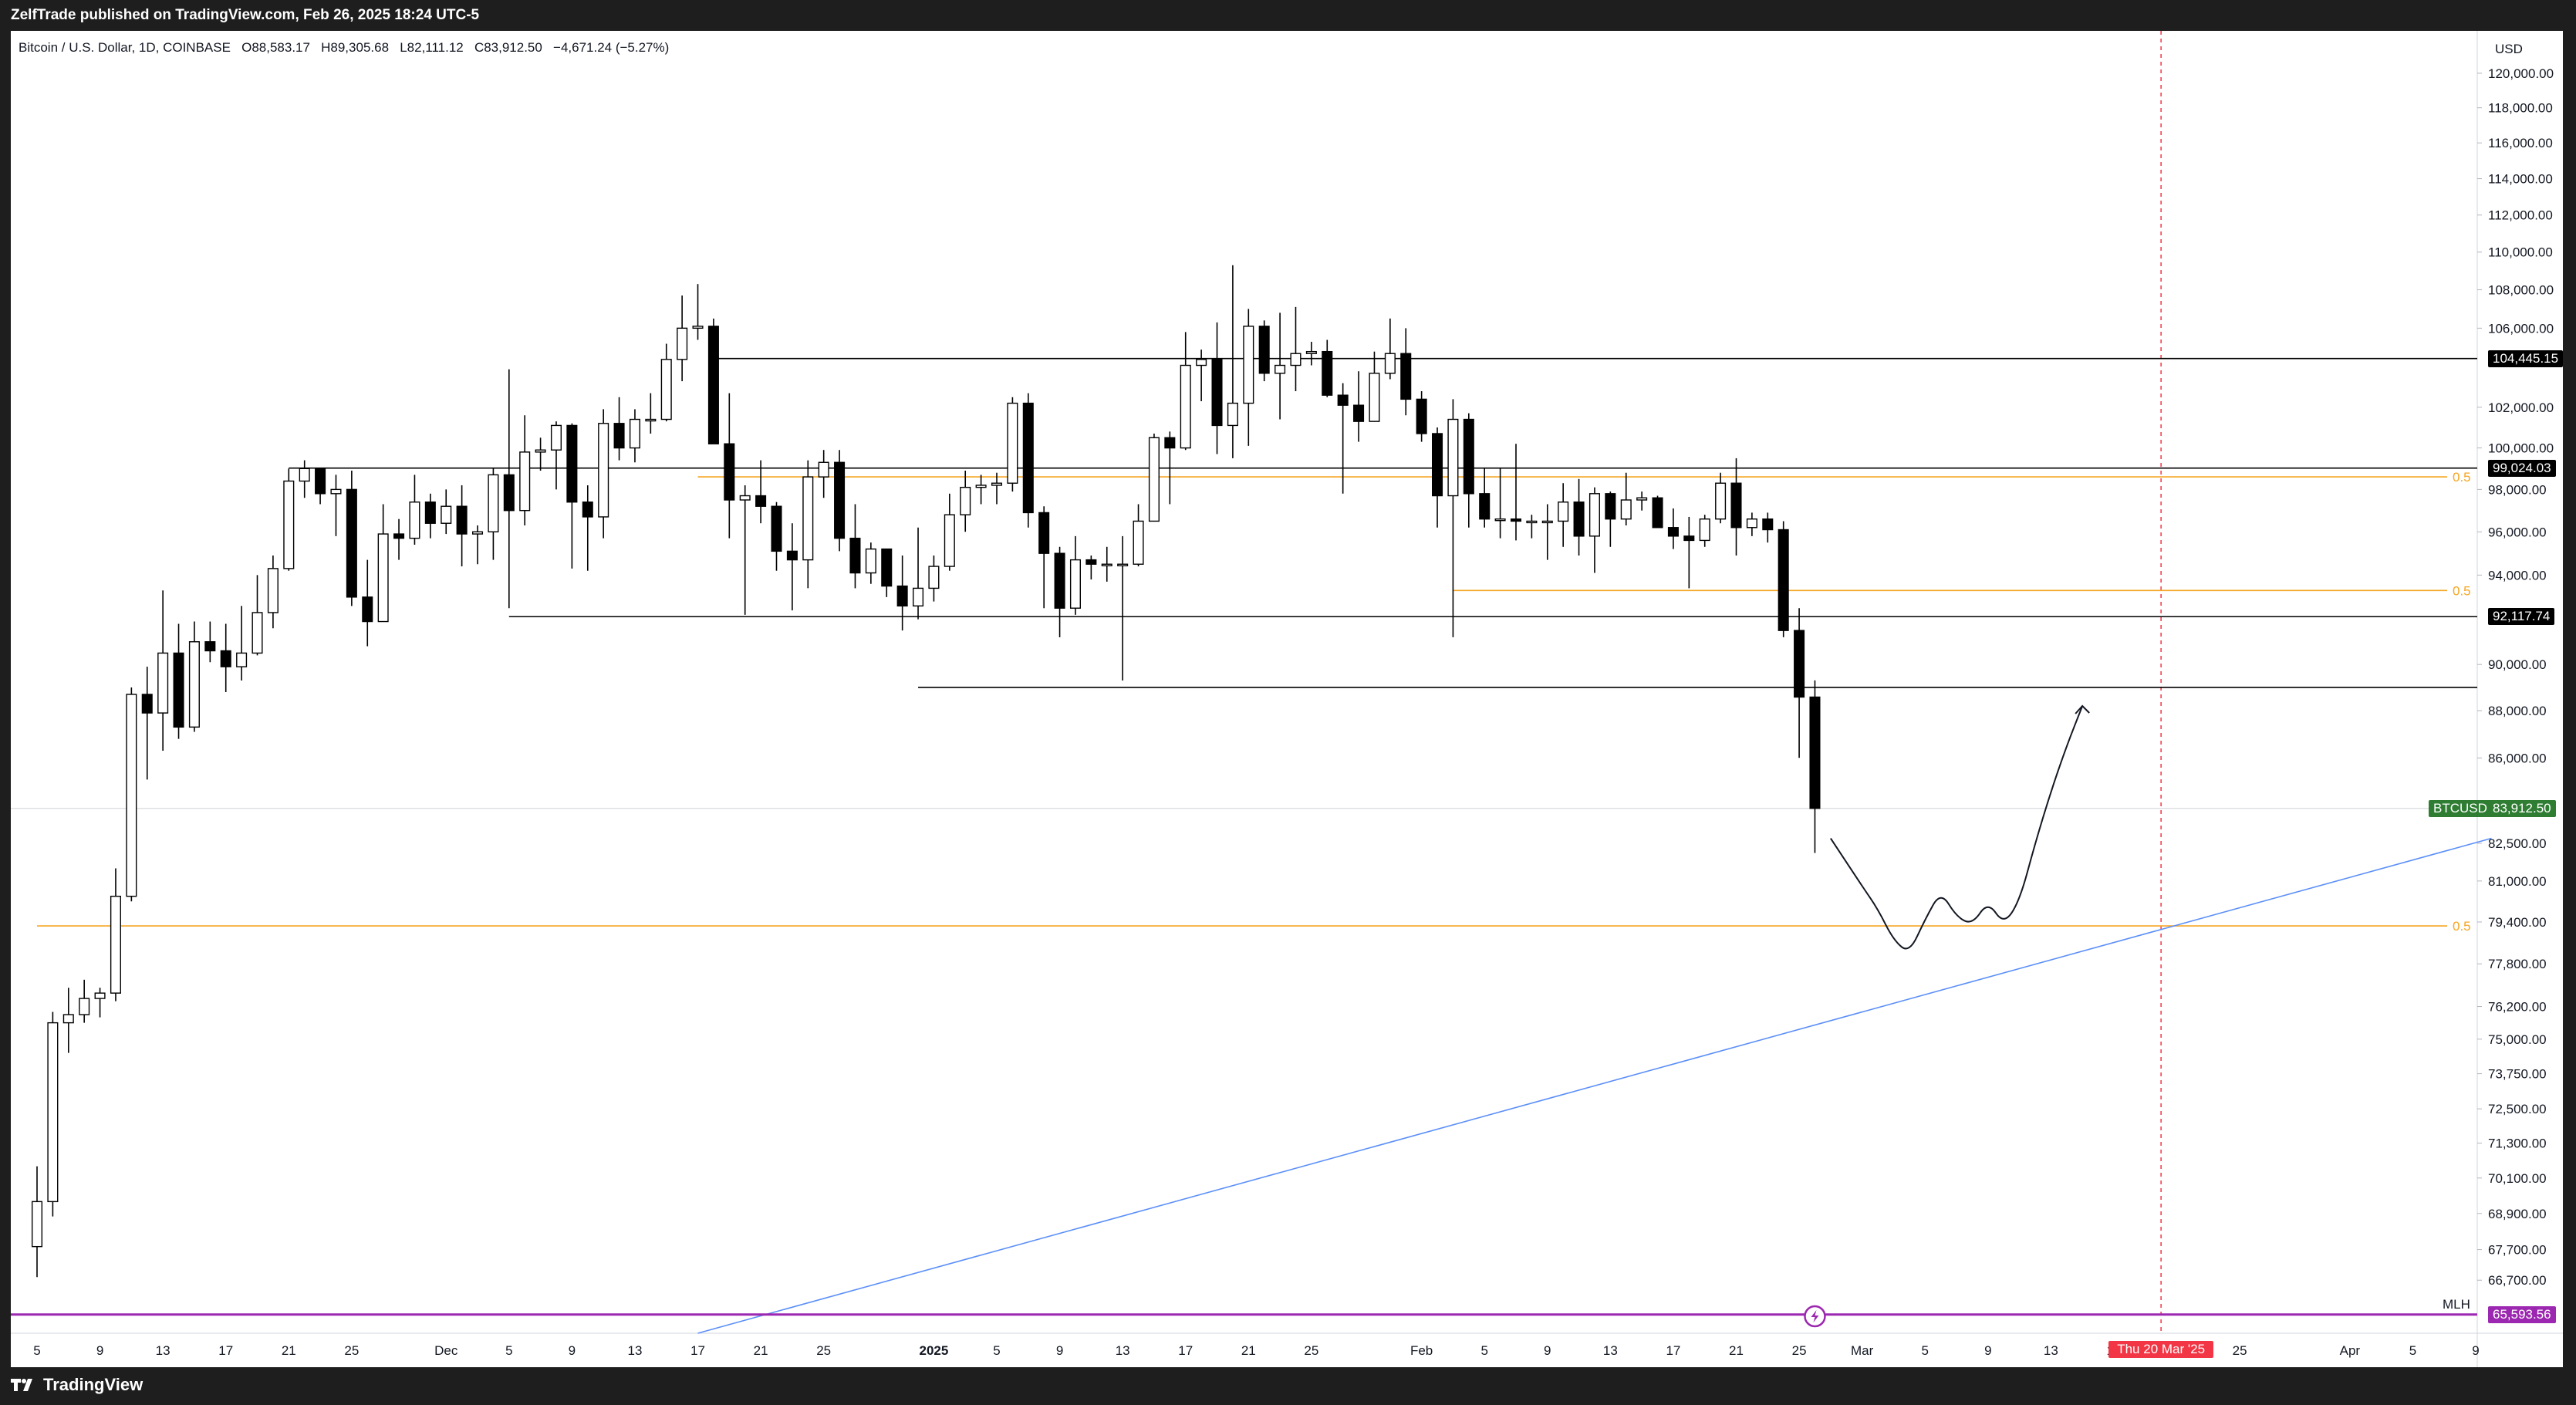  I want to click on time-tick-label: Feb, so click(1421, 1350).